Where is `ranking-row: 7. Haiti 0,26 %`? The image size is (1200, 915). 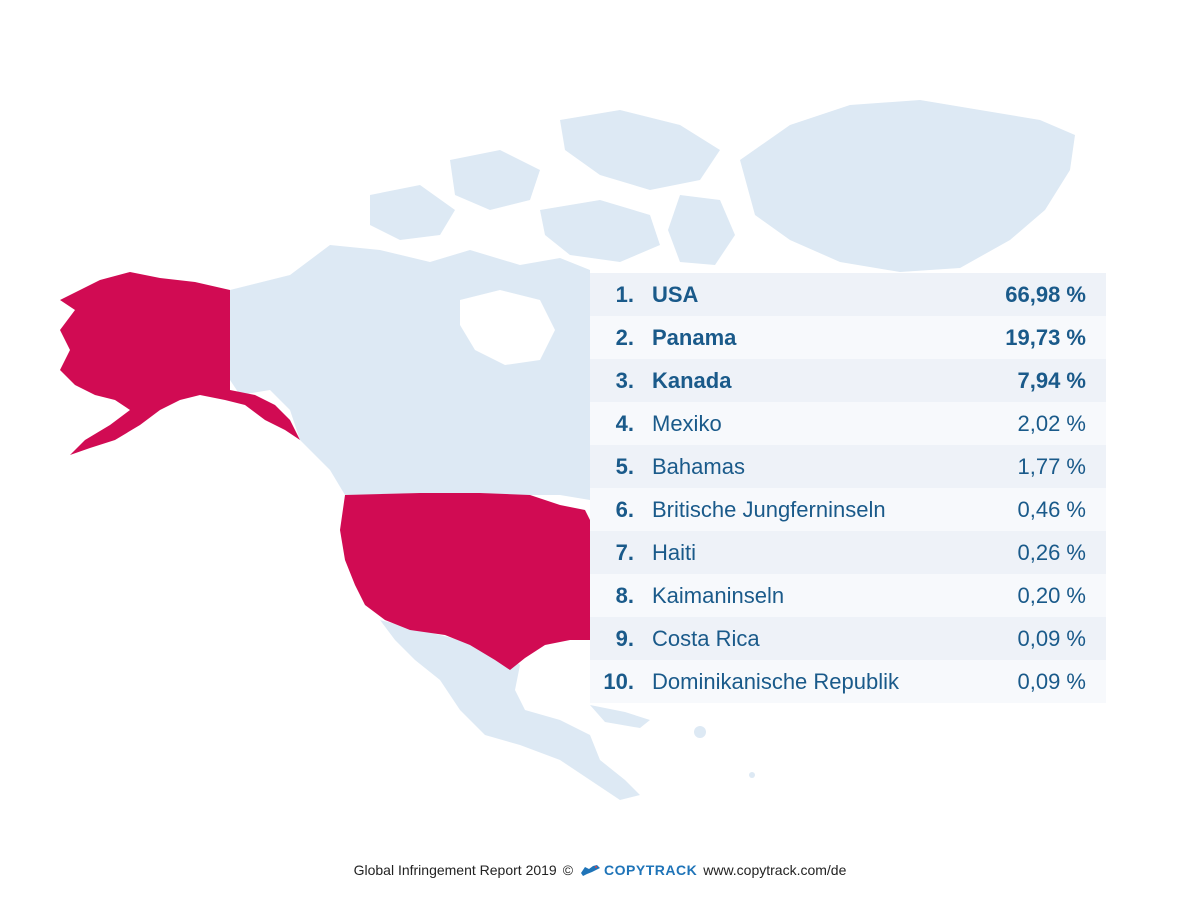 ranking-row: 7. Haiti 0,26 % is located at coordinates (848, 552).